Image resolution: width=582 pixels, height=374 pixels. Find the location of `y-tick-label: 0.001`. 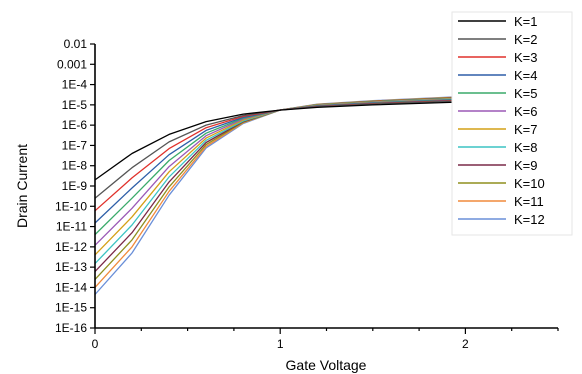

y-tick-label: 0.001 is located at coordinates (72, 64).